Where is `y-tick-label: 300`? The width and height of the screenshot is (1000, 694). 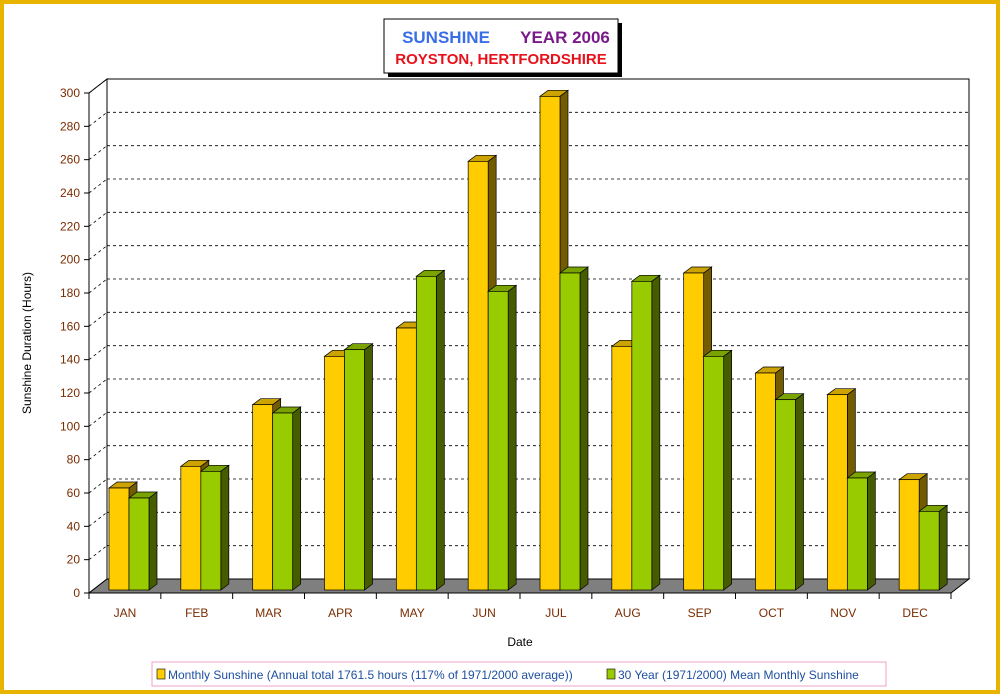 y-tick-label: 300 is located at coordinates (70, 93).